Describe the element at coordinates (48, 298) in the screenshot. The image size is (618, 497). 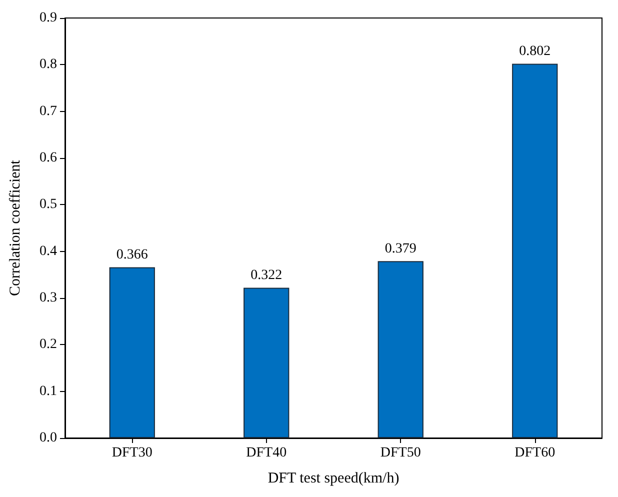
I see `y-tick-label: 0.3` at that location.